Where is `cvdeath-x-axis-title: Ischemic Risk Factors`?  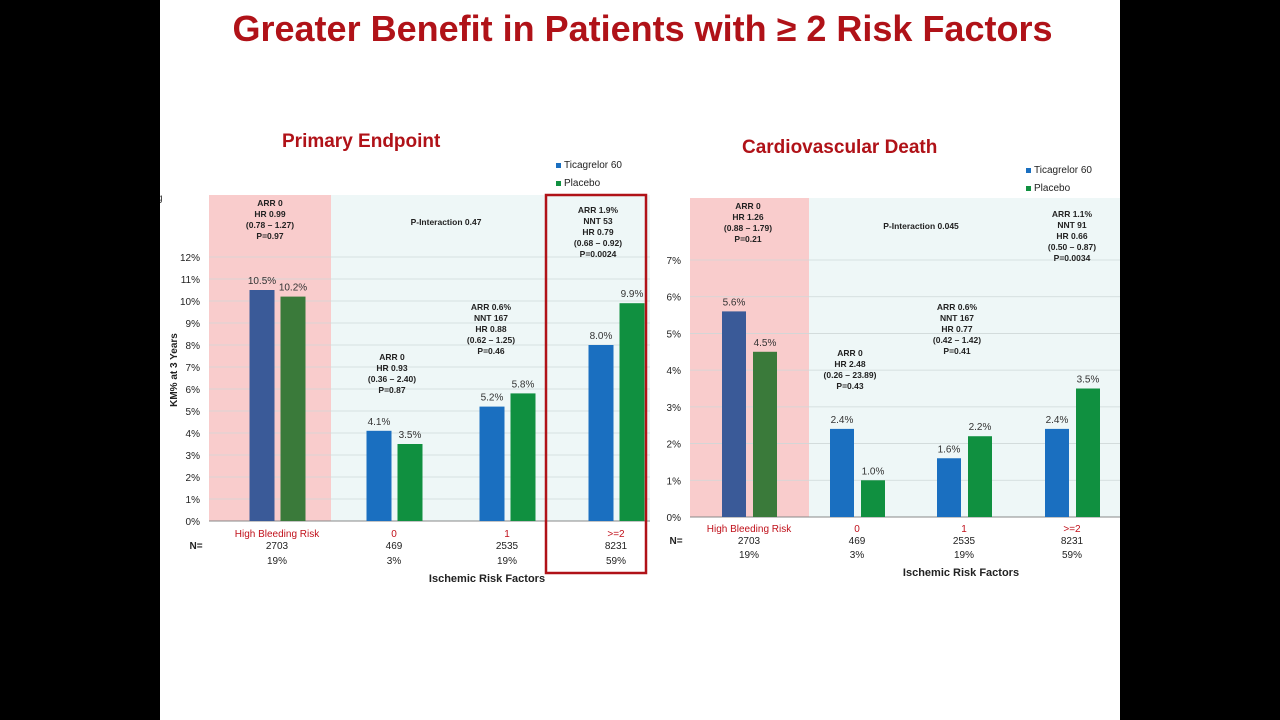 cvdeath-x-axis-title: Ischemic Risk Factors is located at coordinates (961, 573).